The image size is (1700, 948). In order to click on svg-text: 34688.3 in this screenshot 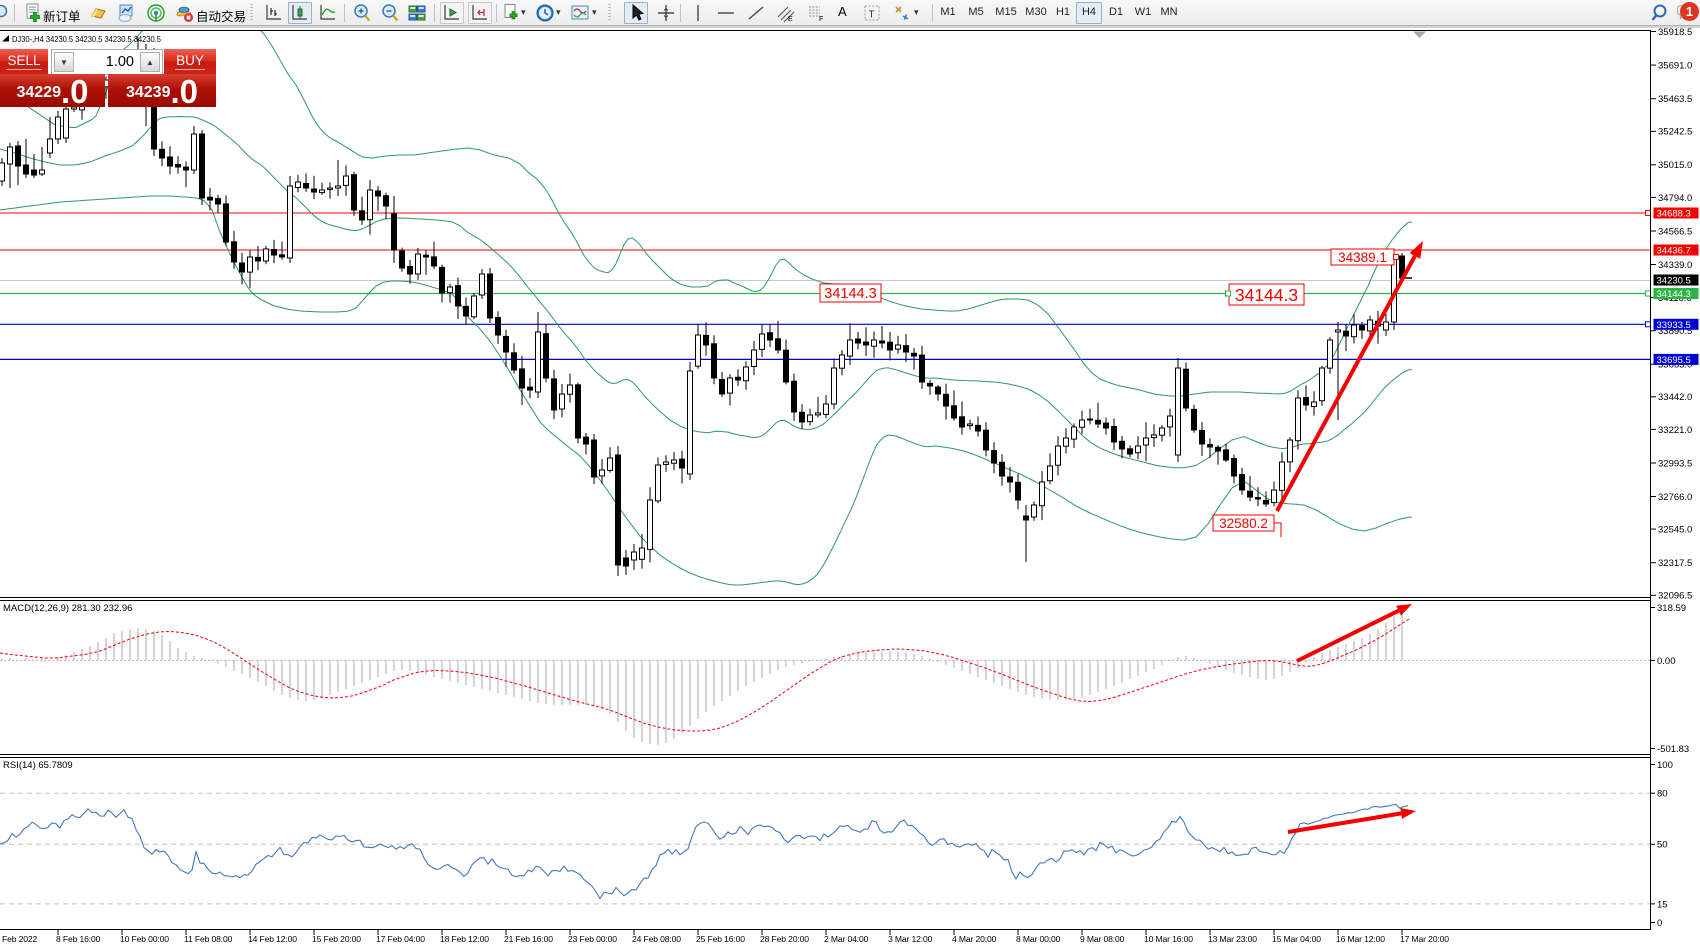, I will do `click(1674, 214)`.